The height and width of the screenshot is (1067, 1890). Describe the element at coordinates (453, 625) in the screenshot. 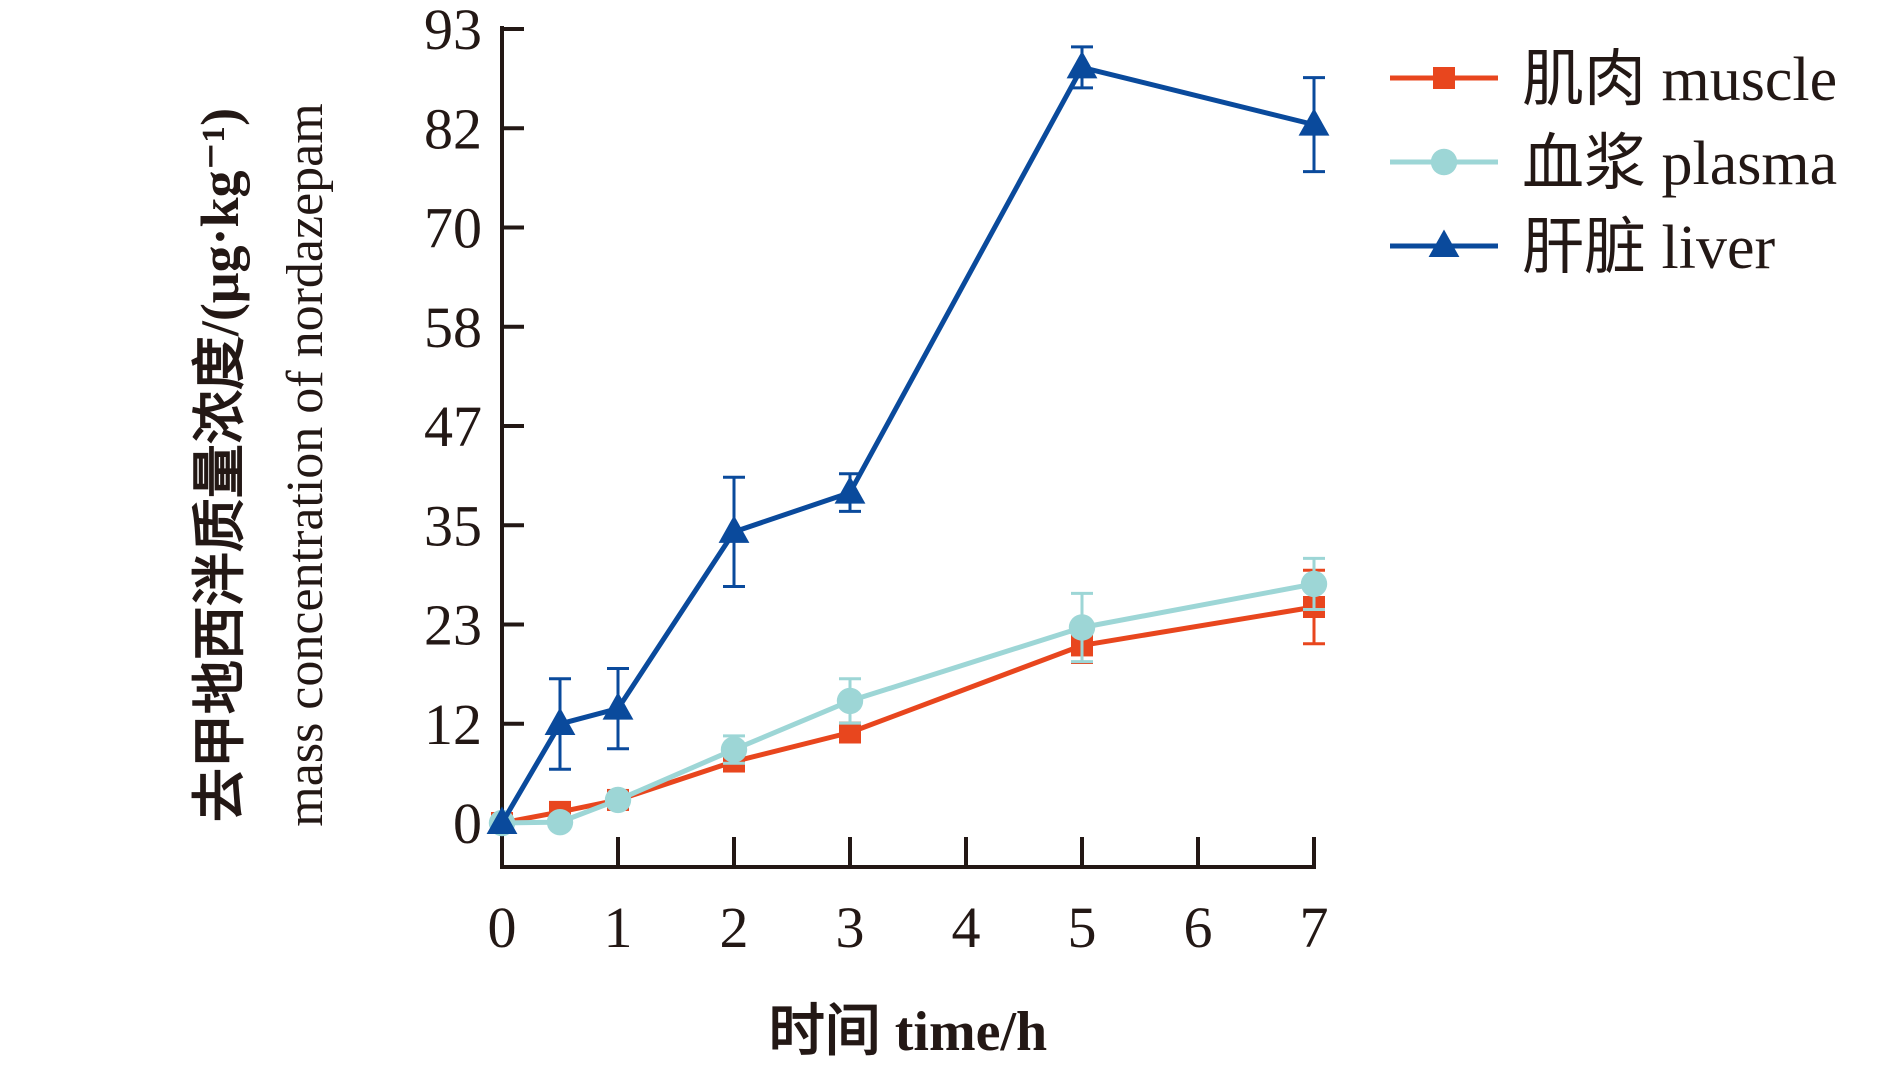

I see `y-tick-label: 23` at that location.